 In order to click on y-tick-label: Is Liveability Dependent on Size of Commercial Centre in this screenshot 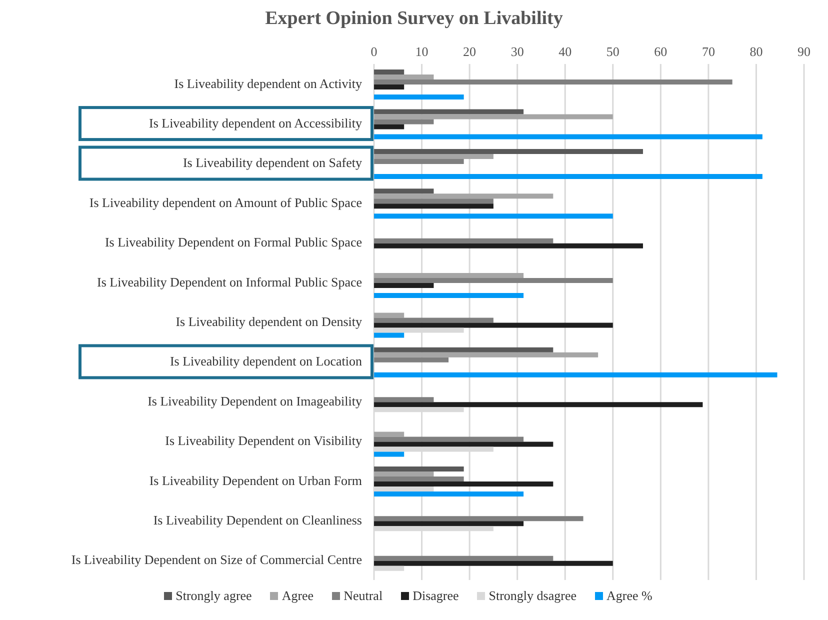, I will do `click(216, 560)`.